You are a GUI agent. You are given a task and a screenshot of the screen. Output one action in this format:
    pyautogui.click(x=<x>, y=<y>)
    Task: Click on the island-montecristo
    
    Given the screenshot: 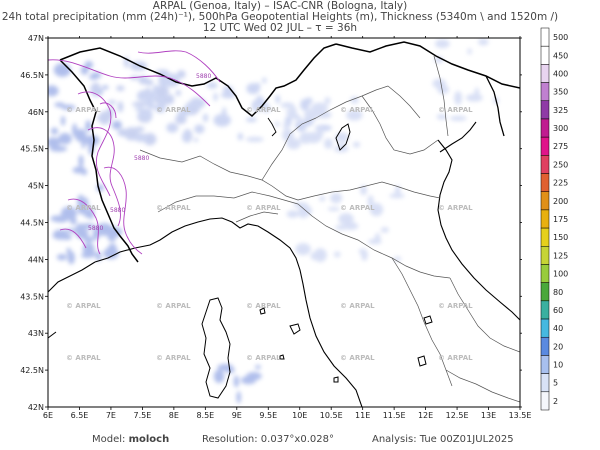 What is the action you would take?
    pyautogui.click(x=282, y=357)
    